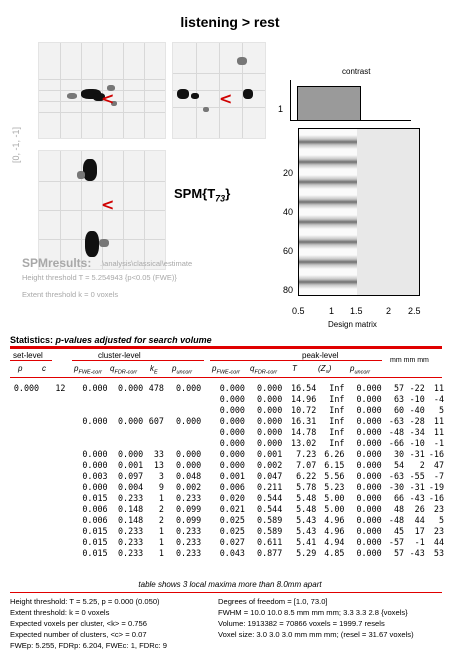  What do you see at coordinates (389, 311) in the screenshot?
I see `design-xtick: 2` at bounding box center [389, 311].